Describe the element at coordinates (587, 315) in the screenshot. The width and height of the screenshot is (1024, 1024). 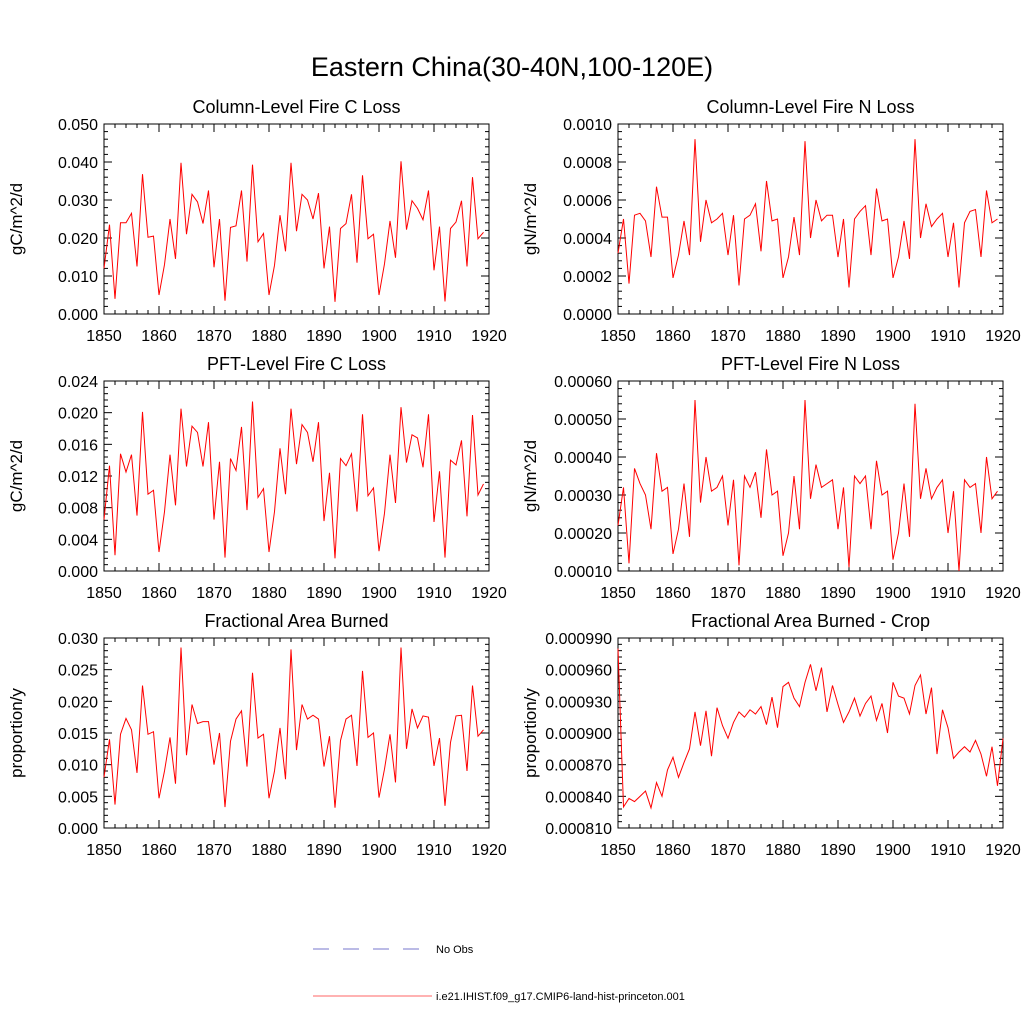
I see `y-tick-label: 0.0000` at that location.